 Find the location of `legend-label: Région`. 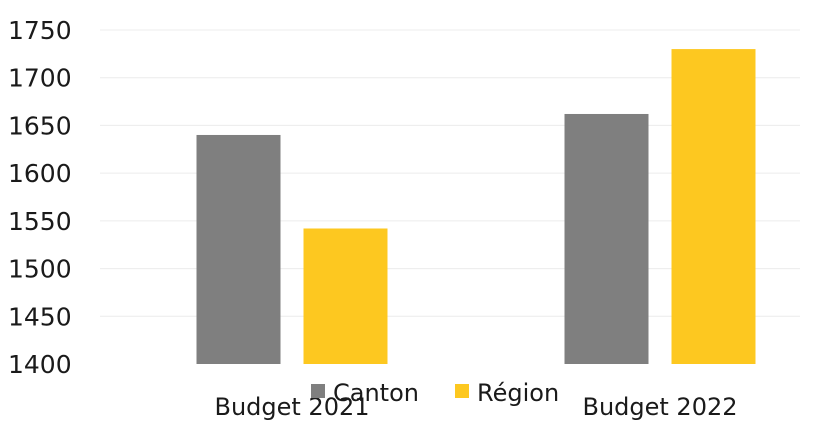

legend-label: Région is located at coordinates (518, 393).